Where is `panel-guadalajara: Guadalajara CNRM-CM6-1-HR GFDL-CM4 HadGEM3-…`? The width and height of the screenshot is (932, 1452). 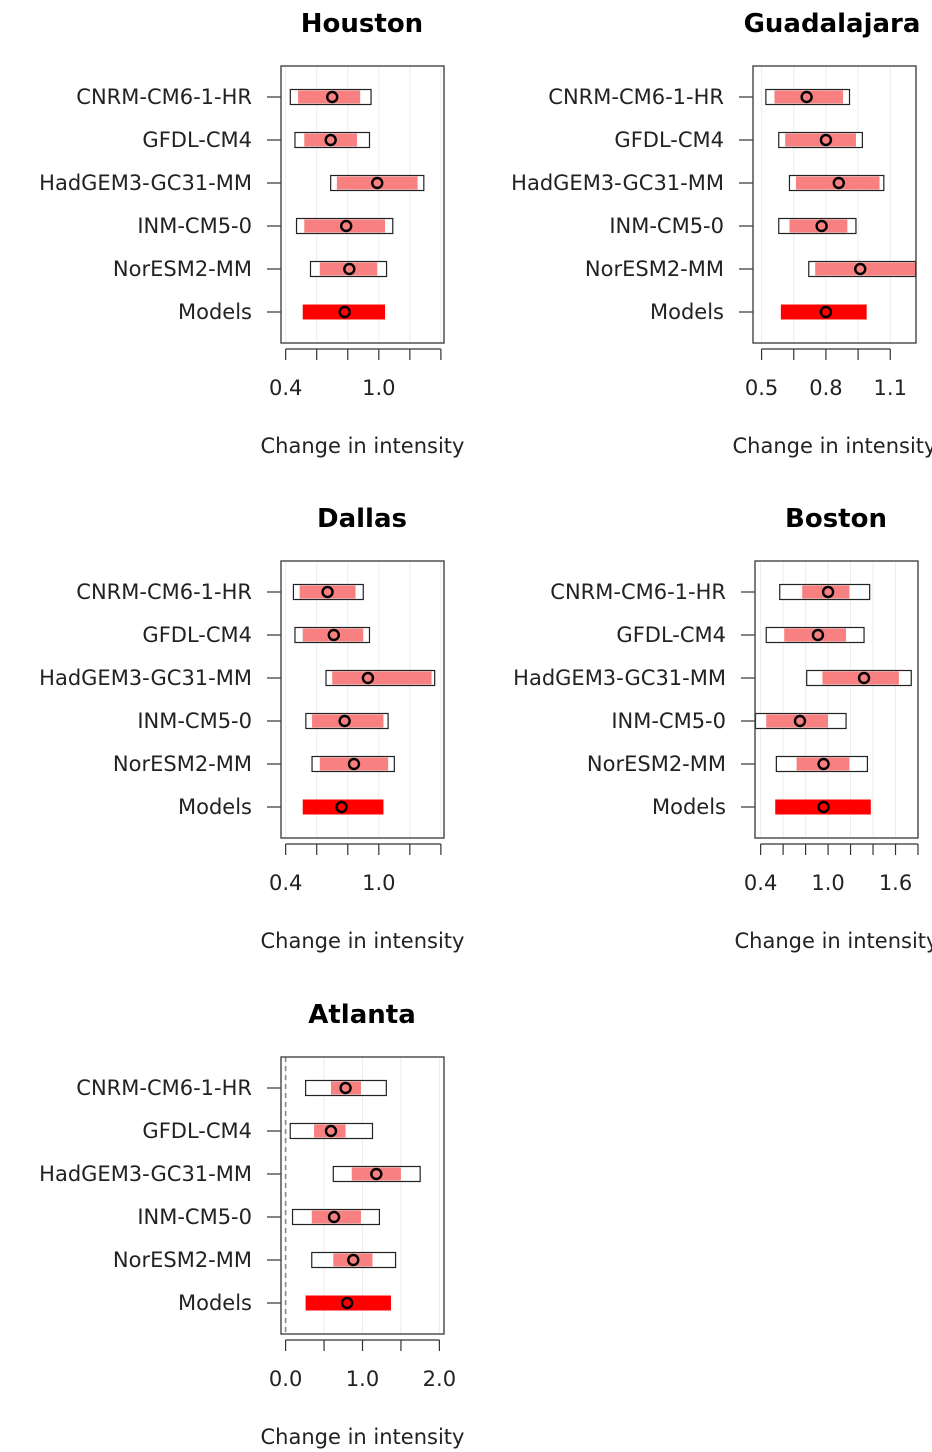
panel-guadalajara: Guadalajara CNRM-CM6-1-HR GFDL-CM4 HadGEM3-… is located at coordinates (721, 233).